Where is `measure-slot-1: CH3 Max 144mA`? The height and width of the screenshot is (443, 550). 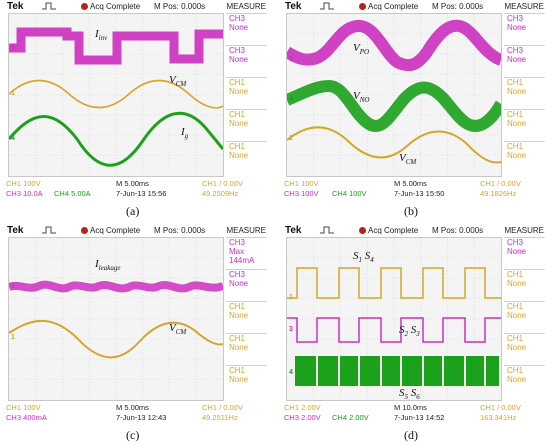
measure-slot-1: CH3 Max 144mA is located at coordinates (246, 252).